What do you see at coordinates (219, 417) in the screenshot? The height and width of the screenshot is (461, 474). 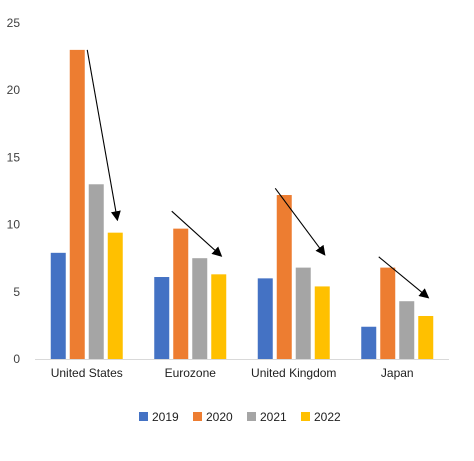 I see `legend-label: 2020` at bounding box center [219, 417].